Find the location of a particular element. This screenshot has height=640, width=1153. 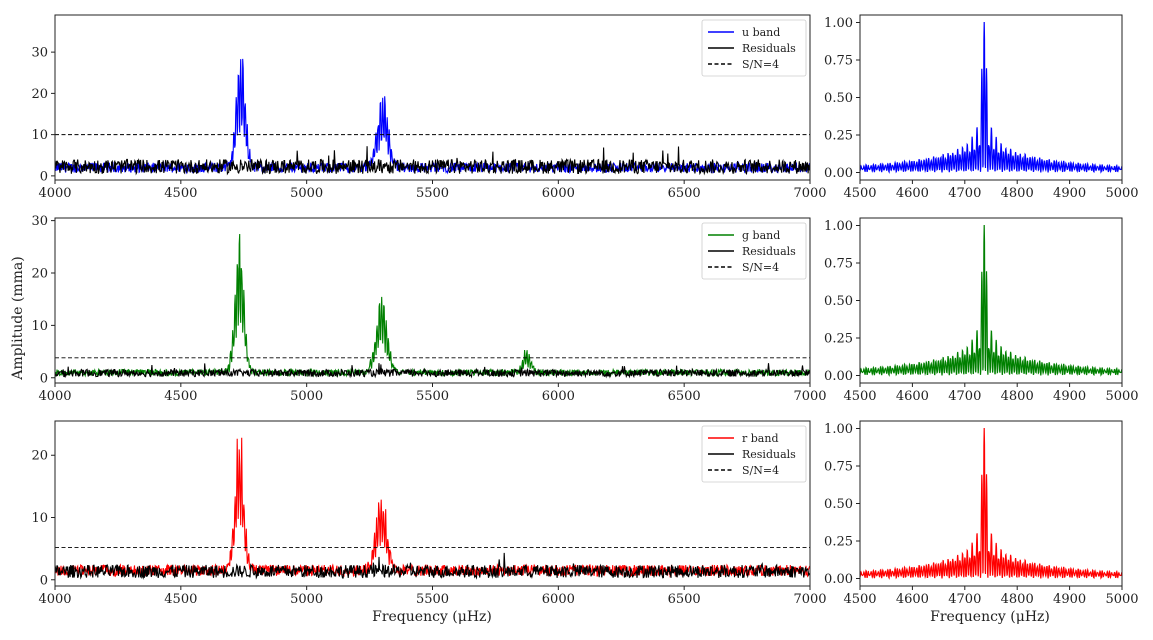

r-window-series is located at coordinates (991, 503).